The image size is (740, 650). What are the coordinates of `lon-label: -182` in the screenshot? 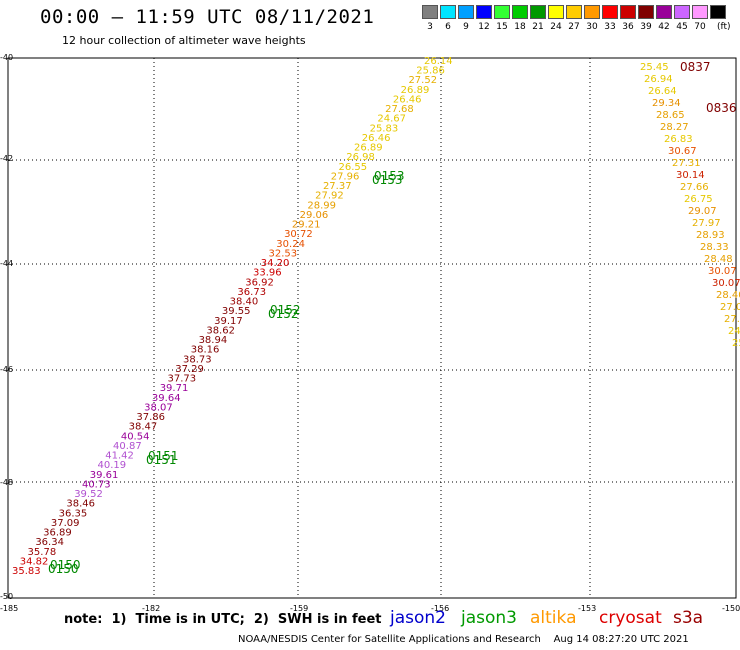 It's located at (151, 608).